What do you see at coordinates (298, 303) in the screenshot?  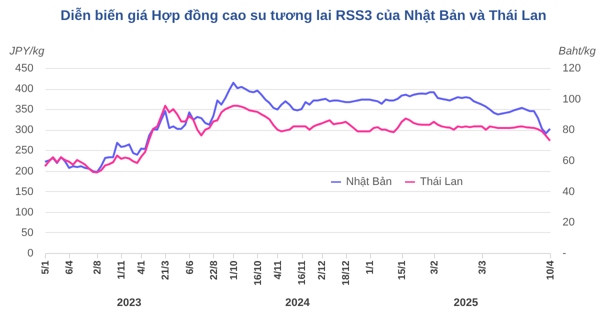 I see `text: 2024` at bounding box center [298, 303].